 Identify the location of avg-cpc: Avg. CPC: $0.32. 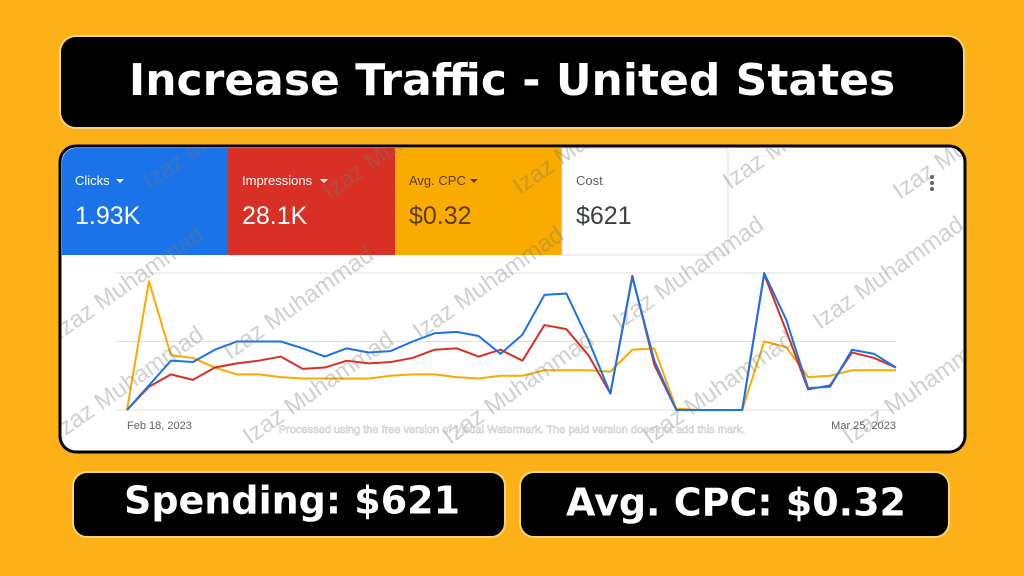
(736, 503).